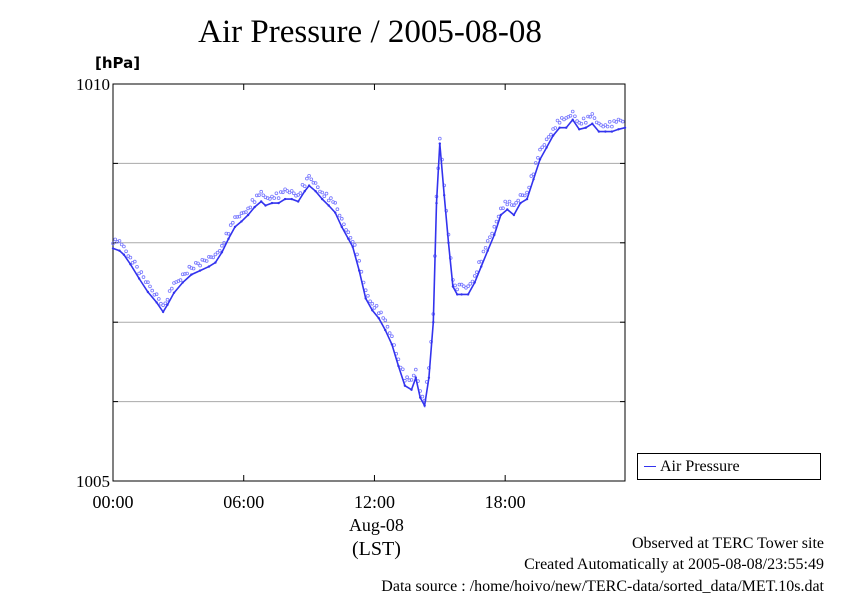 The width and height of the screenshot is (842, 596). Describe the element at coordinates (505, 502) in the screenshot. I see `x-tick-label-3: 18:00` at that location.